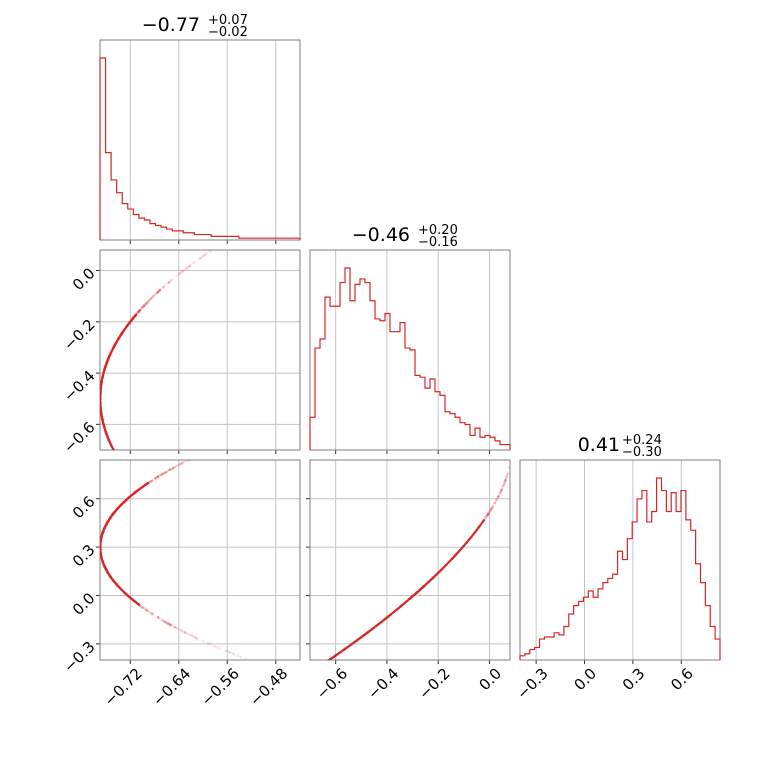 This screenshot has width=760, height=760. What do you see at coordinates (119, 381) in the screenshot?
I see `contour-line` at bounding box center [119, 381].